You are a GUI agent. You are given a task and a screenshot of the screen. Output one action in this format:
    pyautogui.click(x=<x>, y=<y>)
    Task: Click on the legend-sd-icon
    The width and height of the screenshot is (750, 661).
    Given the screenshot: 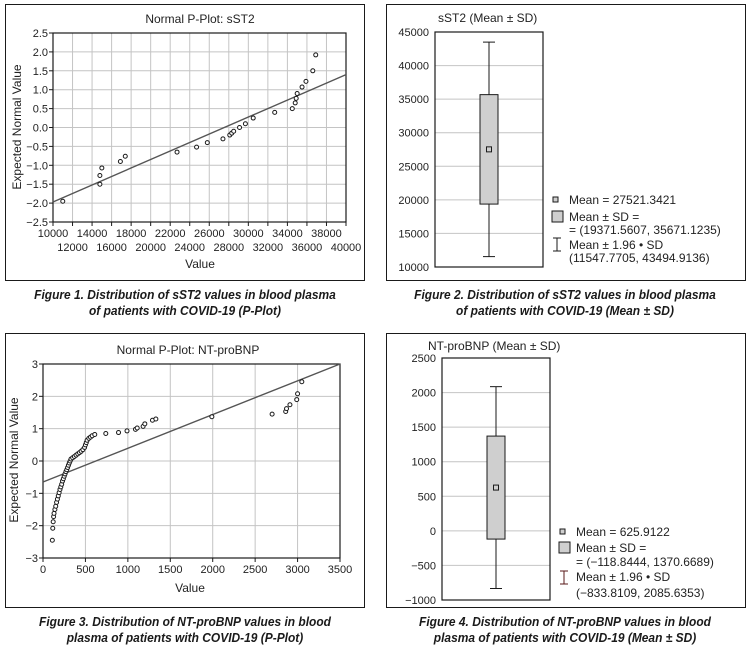 What is the action you would take?
    pyautogui.click(x=557, y=216)
    